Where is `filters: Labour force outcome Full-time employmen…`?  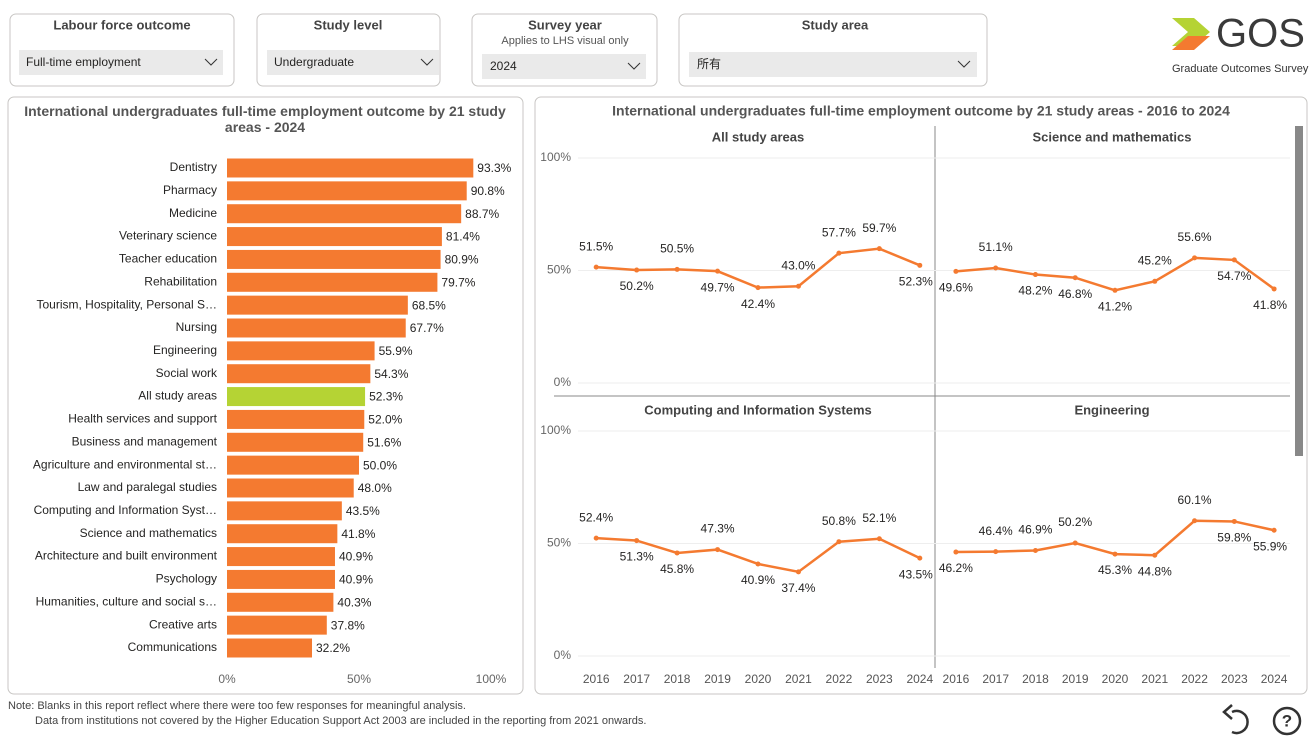 filters: Labour force outcome Full-time employmen… is located at coordinates (498, 50).